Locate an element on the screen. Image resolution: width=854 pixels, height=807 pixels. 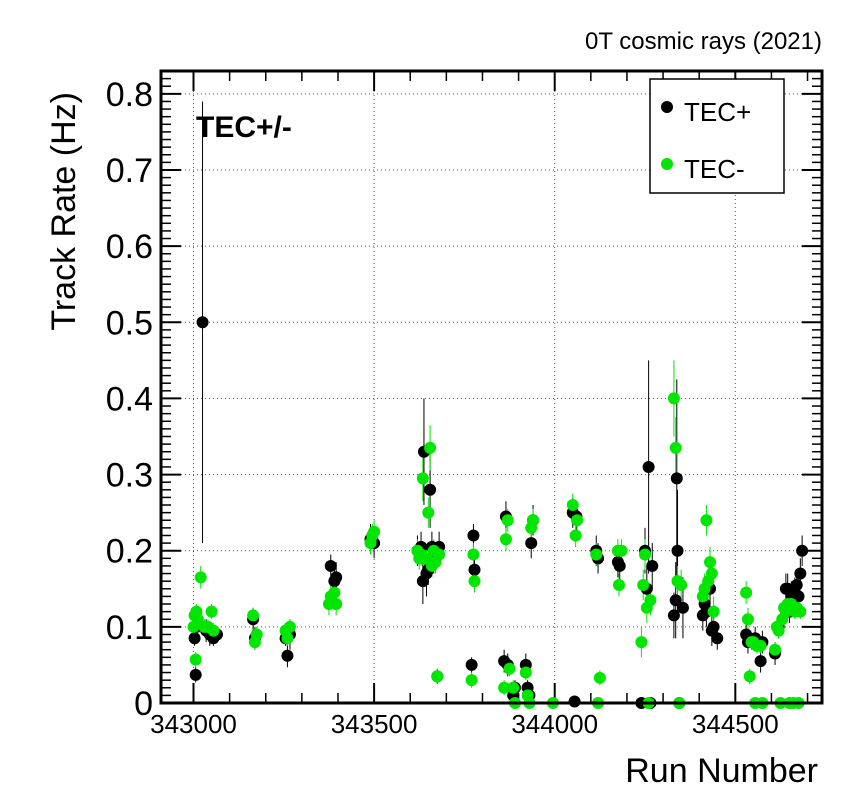
legend-label-tec-plus: TEC+ is located at coordinates (717, 112).